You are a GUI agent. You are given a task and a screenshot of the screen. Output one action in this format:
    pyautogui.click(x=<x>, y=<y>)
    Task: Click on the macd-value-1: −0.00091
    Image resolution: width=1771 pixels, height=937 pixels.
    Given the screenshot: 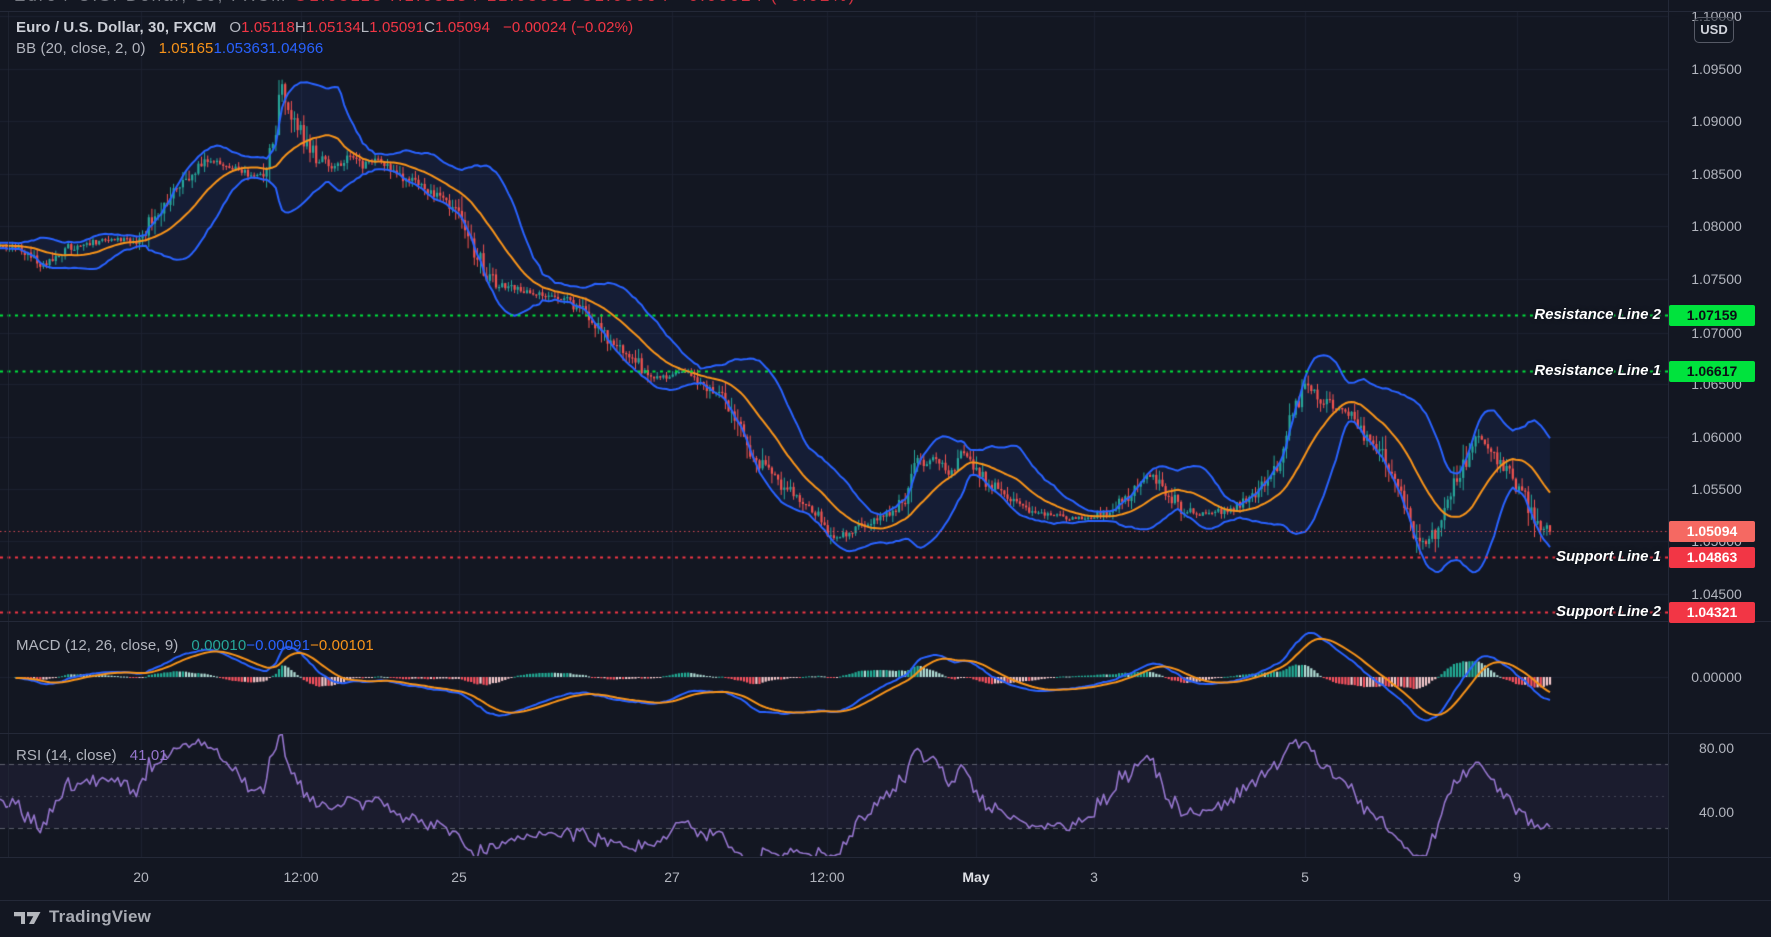 What is the action you would take?
    pyautogui.click(x=278, y=645)
    